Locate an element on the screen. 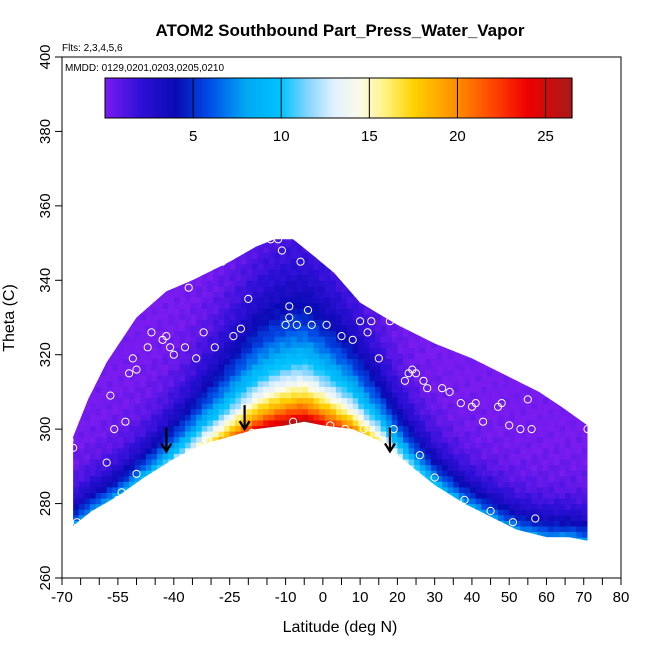 The image size is (650, 650). colorbar: 5 10 15 20 25 is located at coordinates (338, 111).